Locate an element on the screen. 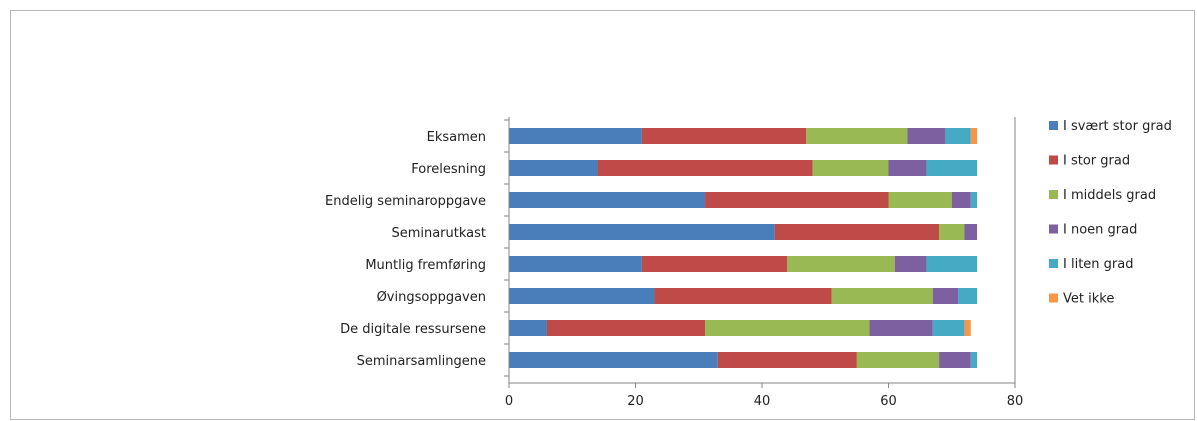 This screenshot has height=421, width=1197. category-label: Eksamen is located at coordinates (456, 137).